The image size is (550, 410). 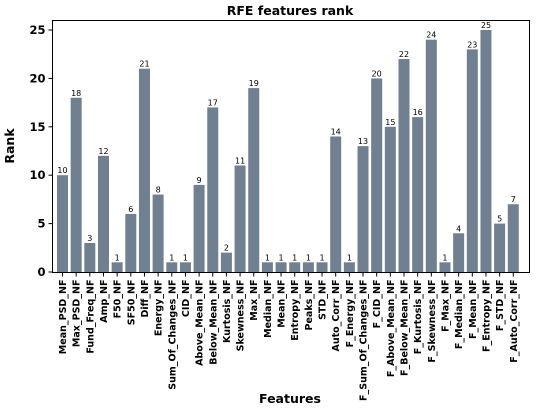 What do you see at coordinates (254, 83) in the screenshot?
I see `bar-value-label: 19` at bounding box center [254, 83].